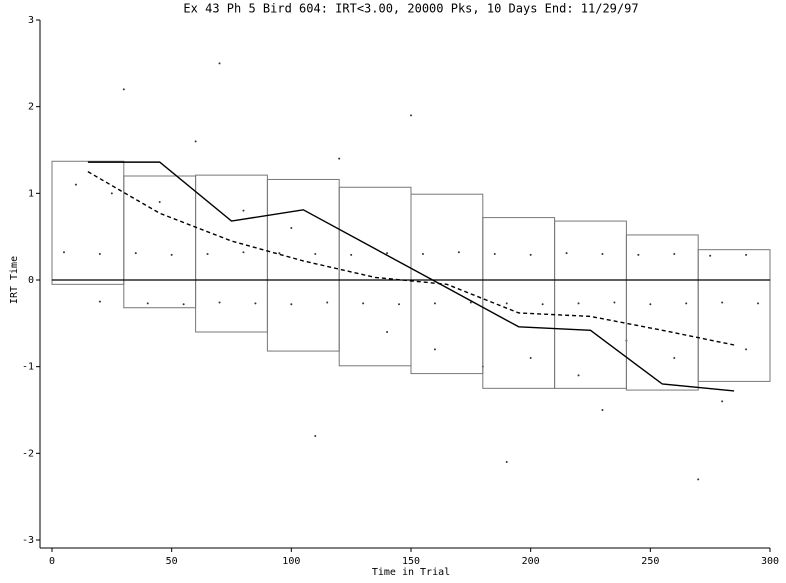  I want to click on y-tick-label: 2, so click(31, 107).